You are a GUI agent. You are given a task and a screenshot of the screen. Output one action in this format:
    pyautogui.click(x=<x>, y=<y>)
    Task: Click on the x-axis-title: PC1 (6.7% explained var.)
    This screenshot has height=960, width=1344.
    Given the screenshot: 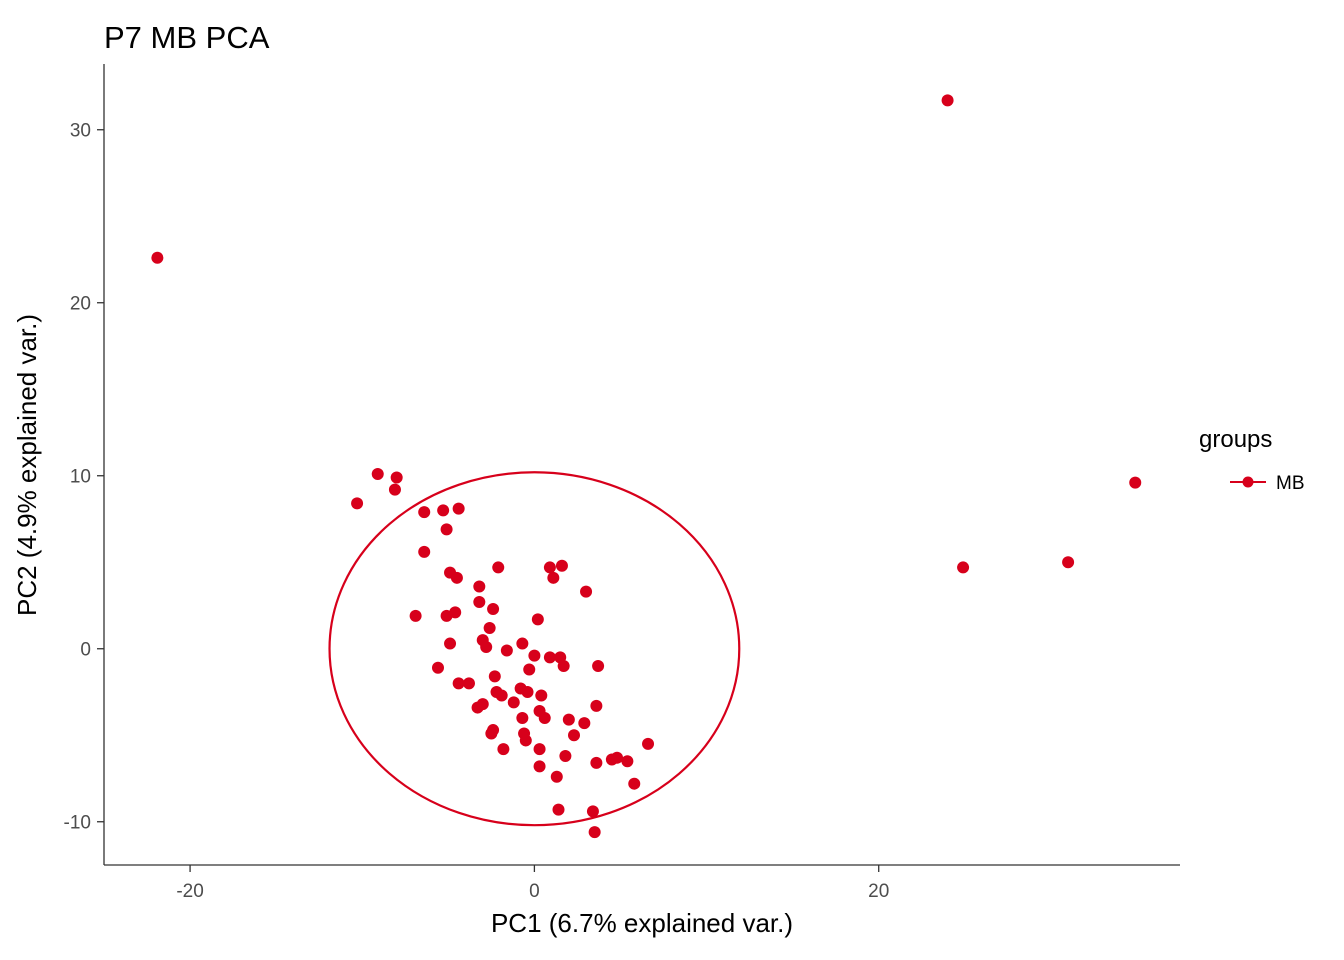 What is the action you would take?
    pyautogui.click(x=642, y=923)
    